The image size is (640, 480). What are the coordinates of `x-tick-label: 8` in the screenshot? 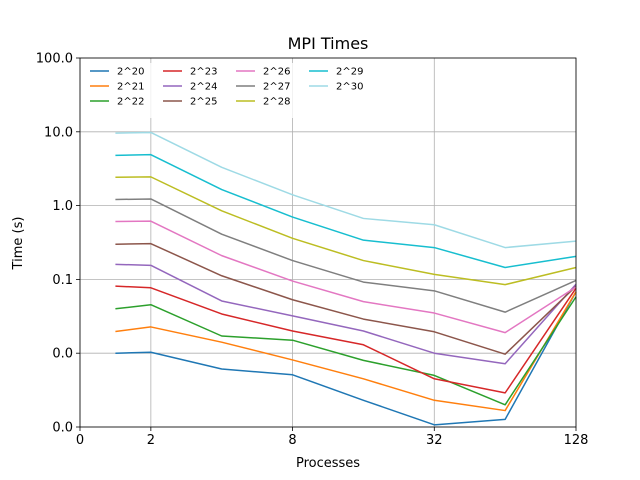 It's located at (292, 440).